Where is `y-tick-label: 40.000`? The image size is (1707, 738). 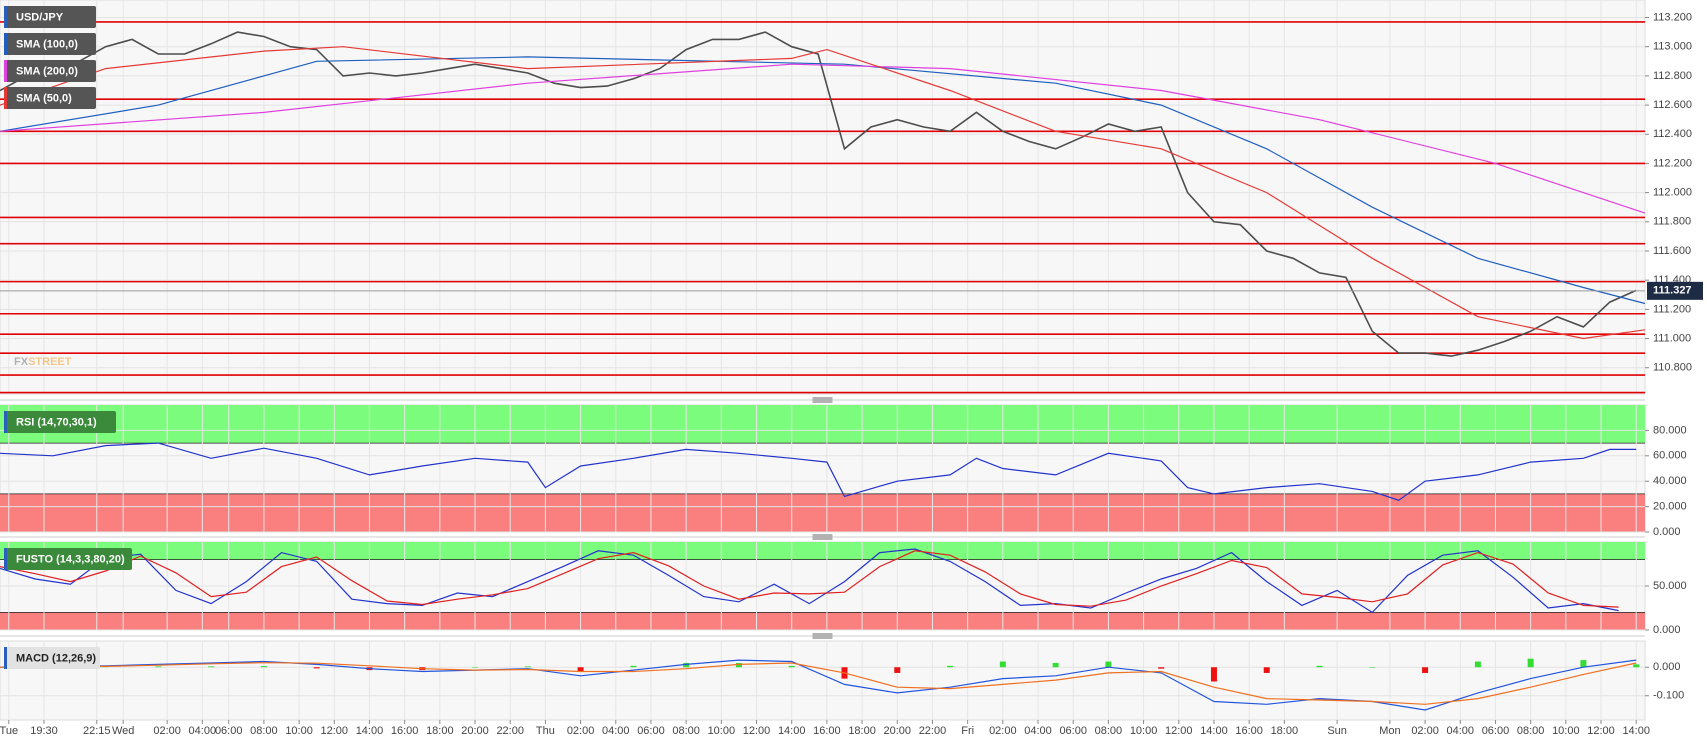 y-tick-label: 40.000 is located at coordinates (1670, 481).